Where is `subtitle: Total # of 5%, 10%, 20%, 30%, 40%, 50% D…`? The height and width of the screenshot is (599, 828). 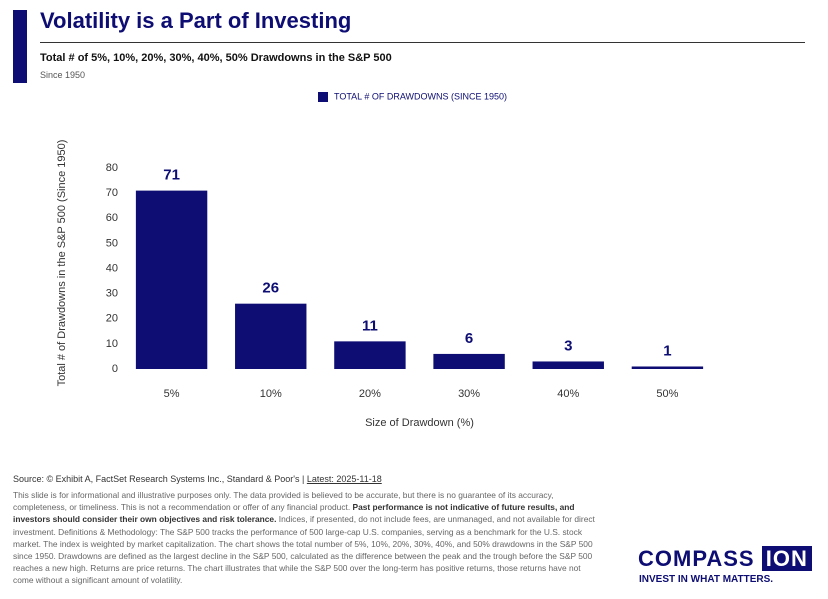 subtitle: Total # of 5%, 10%, 20%, 30%, 40%, 50% D… is located at coordinates (216, 58).